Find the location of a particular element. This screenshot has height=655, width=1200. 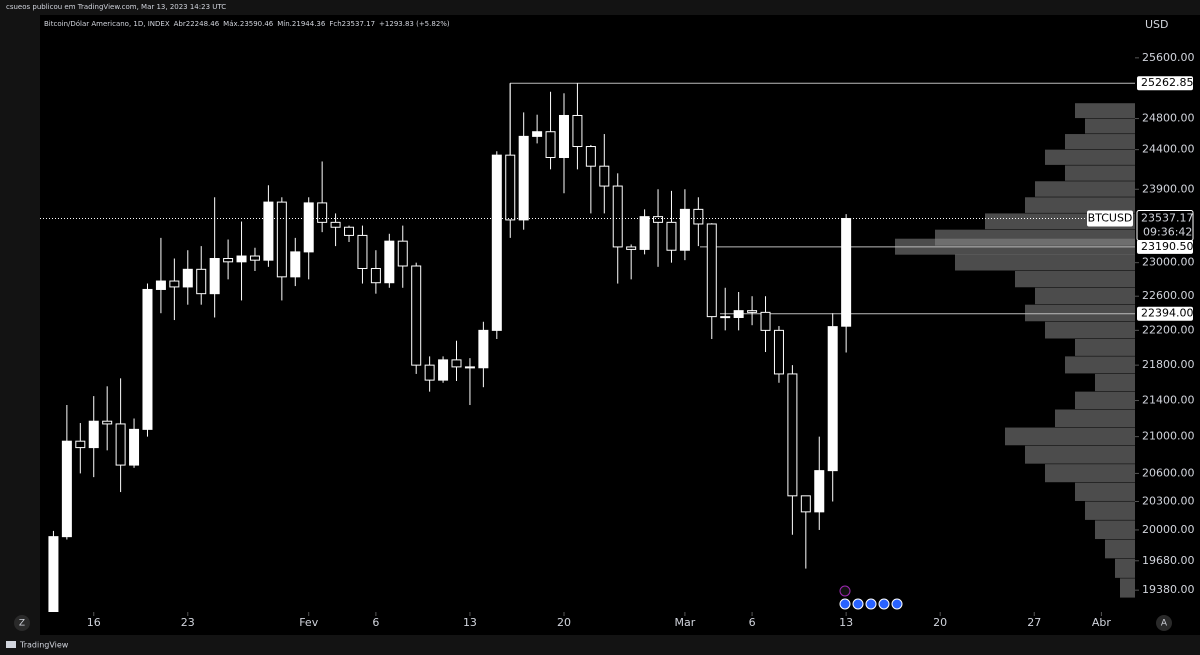

y-tick-label: 20600.00 is located at coordinates (1168, 472).